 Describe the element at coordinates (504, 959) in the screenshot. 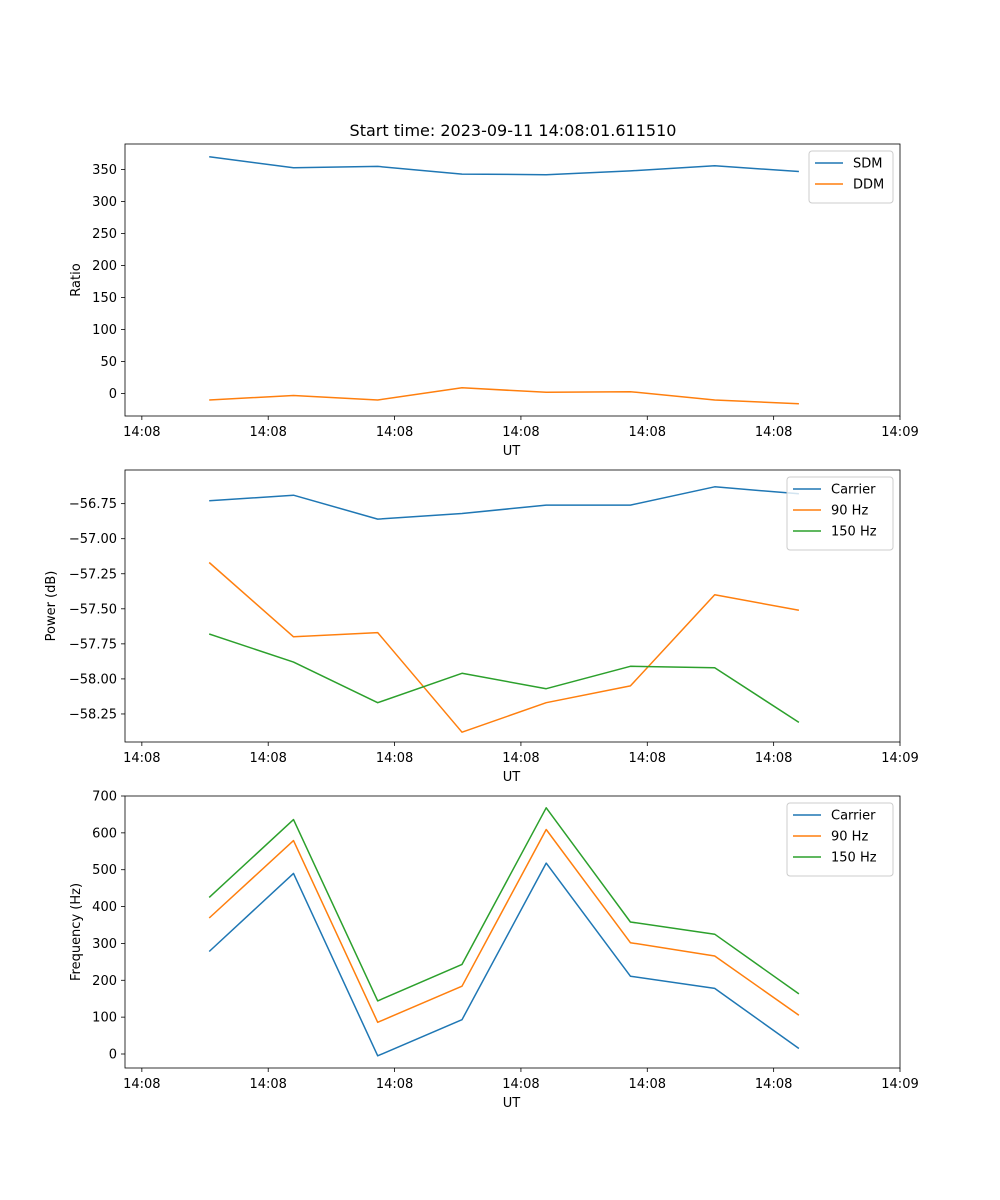

I see `frequency-series-line-carrier` at that location.